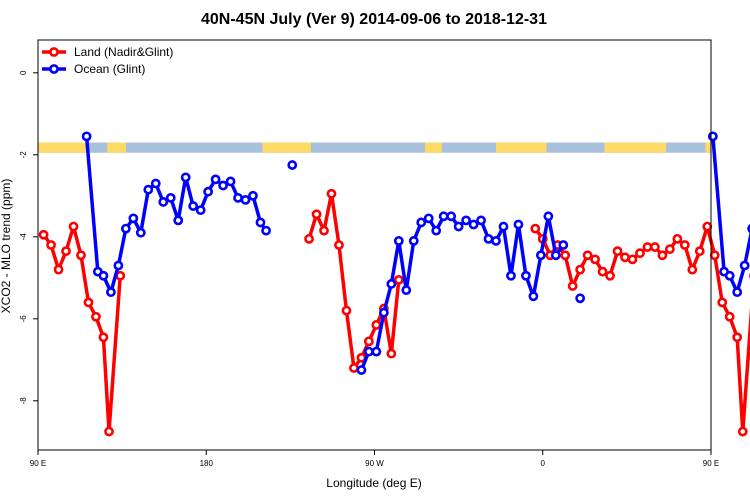 This screenshot has height=500, width=750. What do you see at coordinates (54, 52) in the screenshot?
I see `legend-marker` at bounding box center [54, 52].